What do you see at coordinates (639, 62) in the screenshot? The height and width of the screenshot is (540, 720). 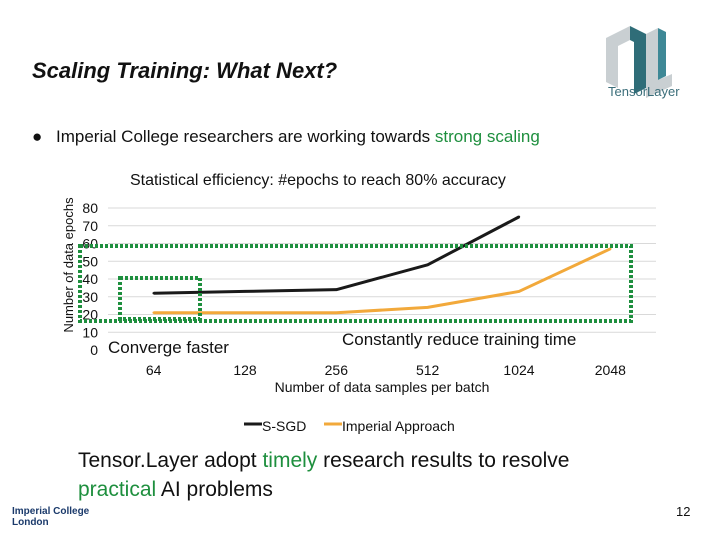 I see `tensorlayer-logo-icon` at bounding box center [639, 62].